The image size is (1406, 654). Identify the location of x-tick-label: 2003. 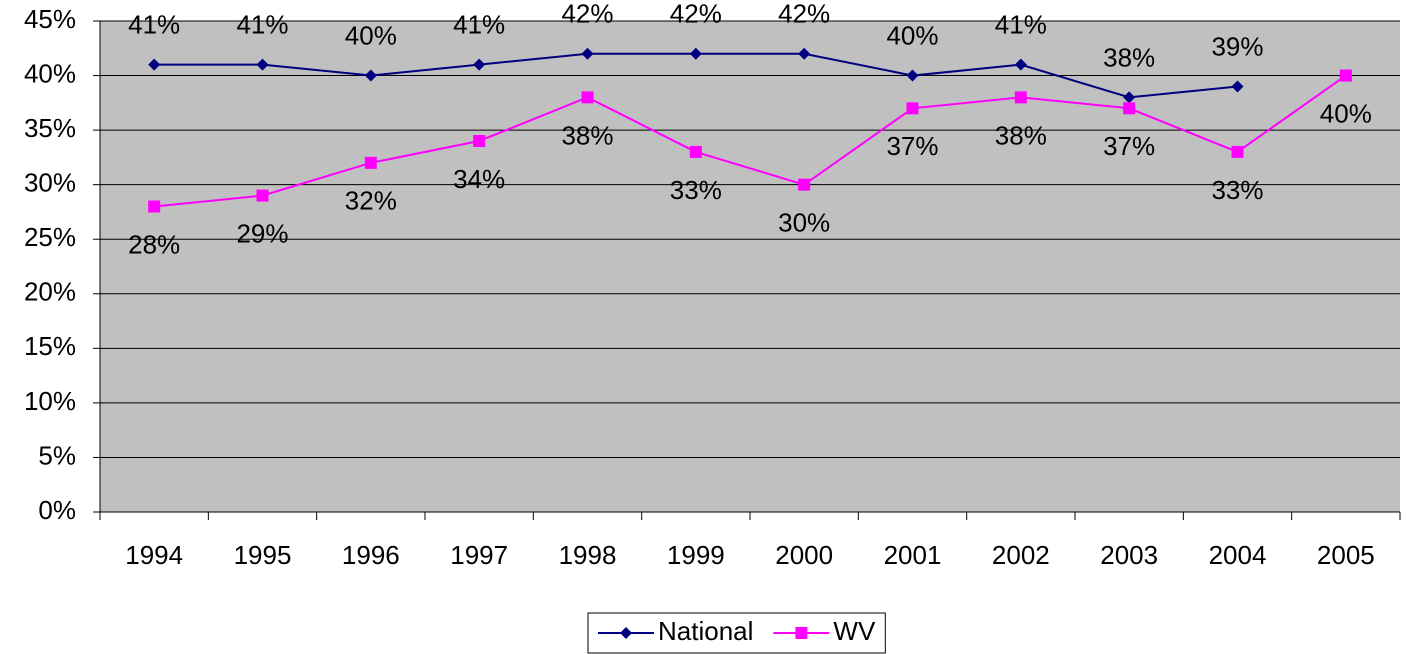
(1129, 555).